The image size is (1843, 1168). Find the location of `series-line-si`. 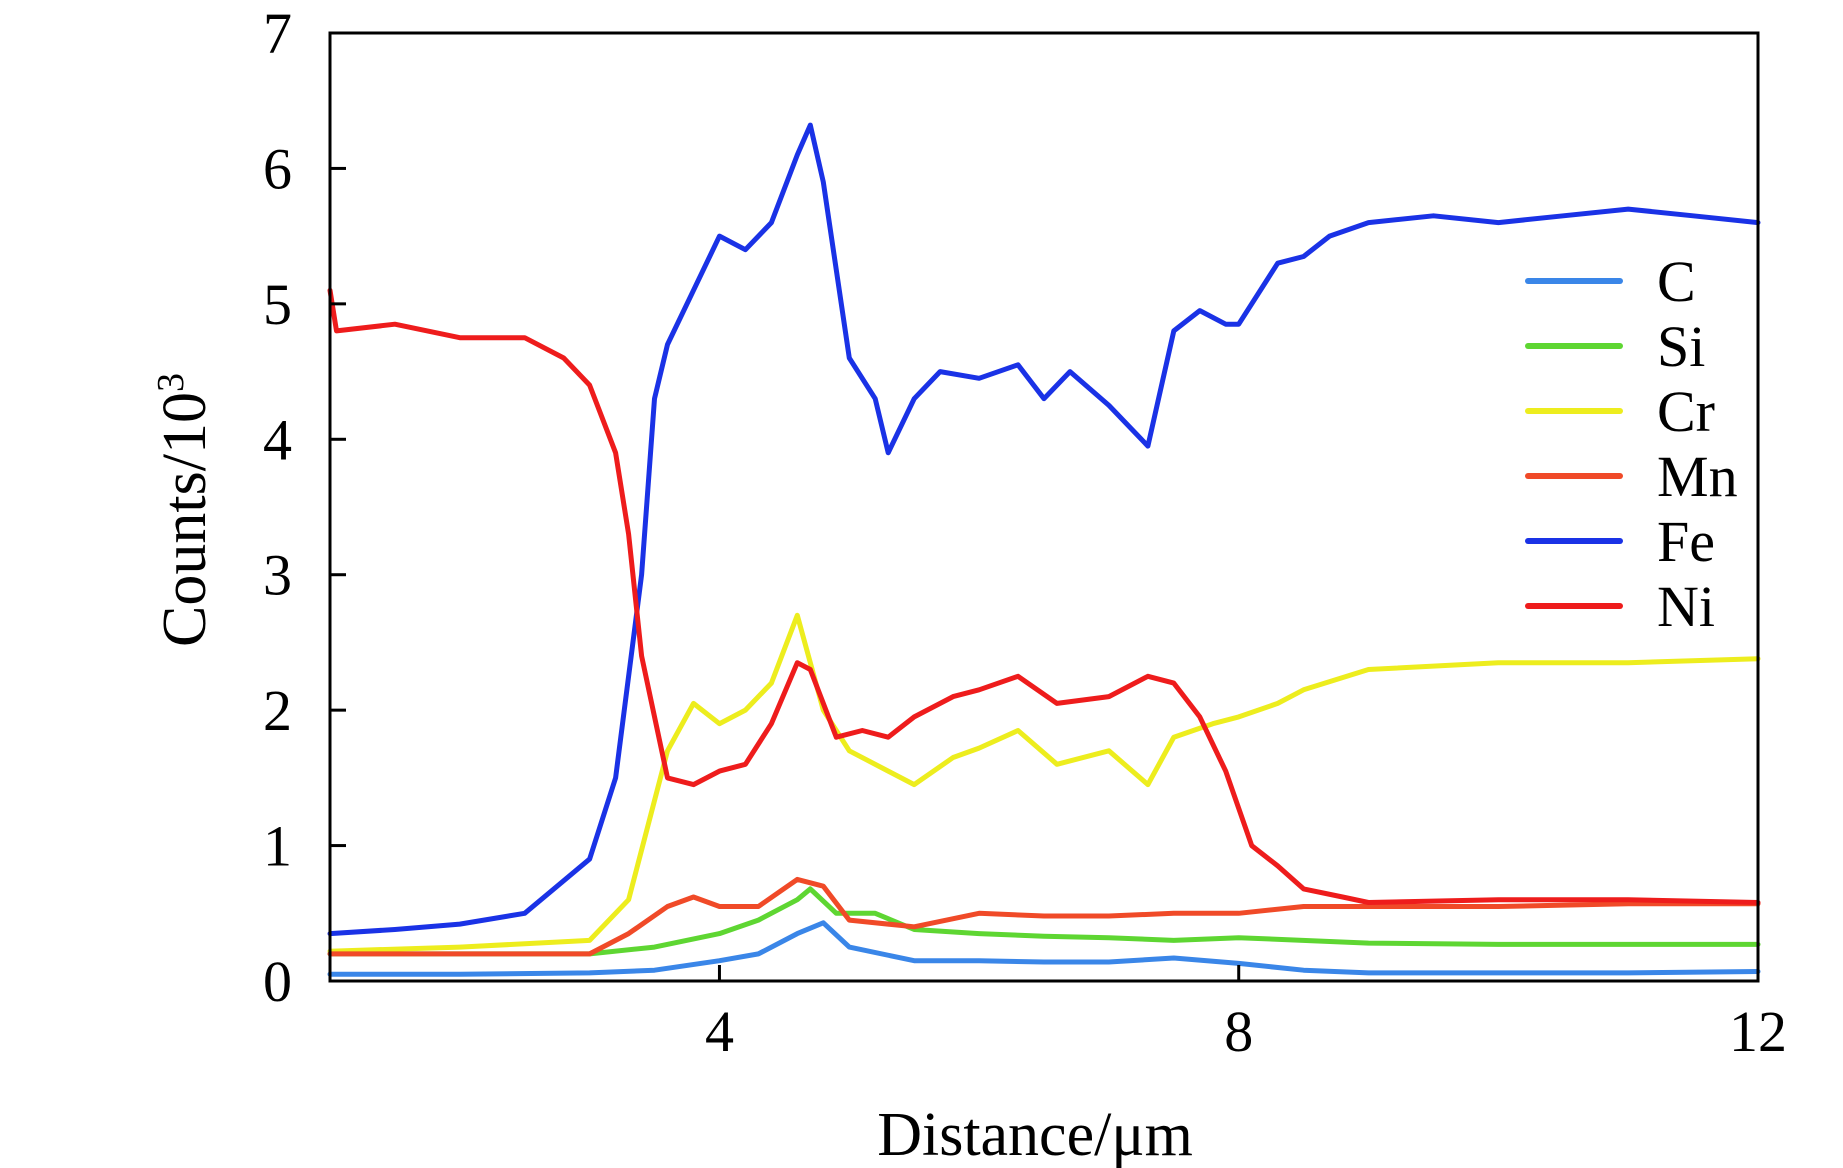

series-line-si is located at coordinates (1044, 921).